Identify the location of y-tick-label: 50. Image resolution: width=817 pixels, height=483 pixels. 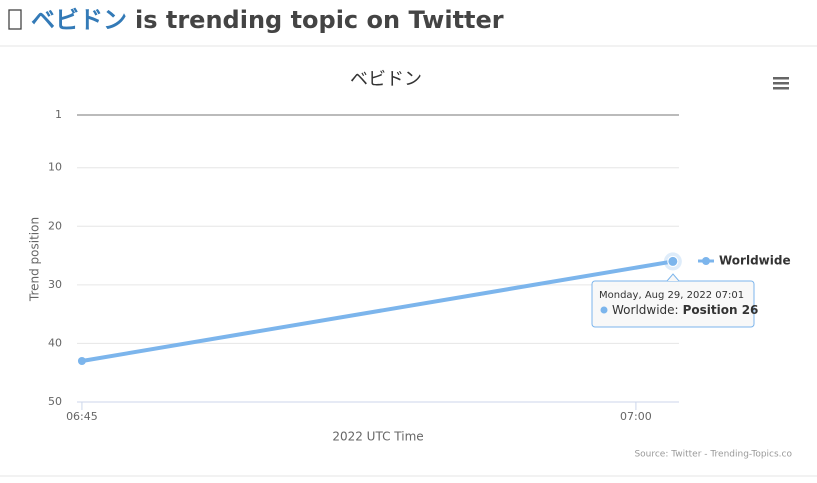
(55, 401).